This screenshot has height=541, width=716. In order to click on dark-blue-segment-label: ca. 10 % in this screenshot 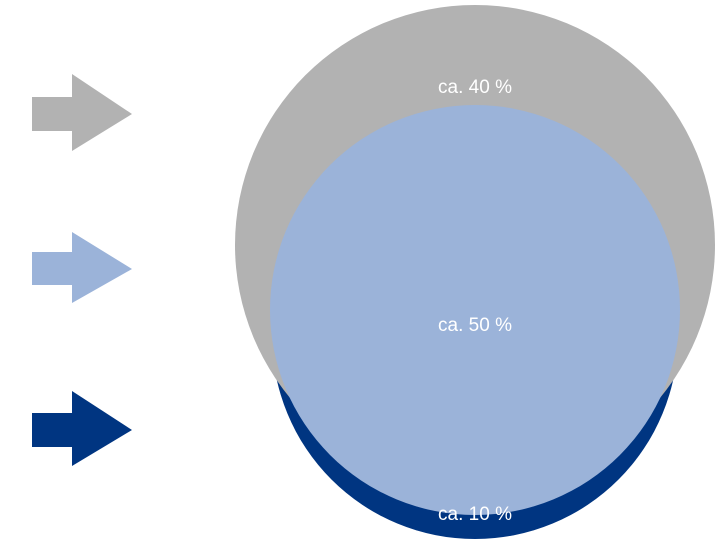, I will do `click(475, 514)`.